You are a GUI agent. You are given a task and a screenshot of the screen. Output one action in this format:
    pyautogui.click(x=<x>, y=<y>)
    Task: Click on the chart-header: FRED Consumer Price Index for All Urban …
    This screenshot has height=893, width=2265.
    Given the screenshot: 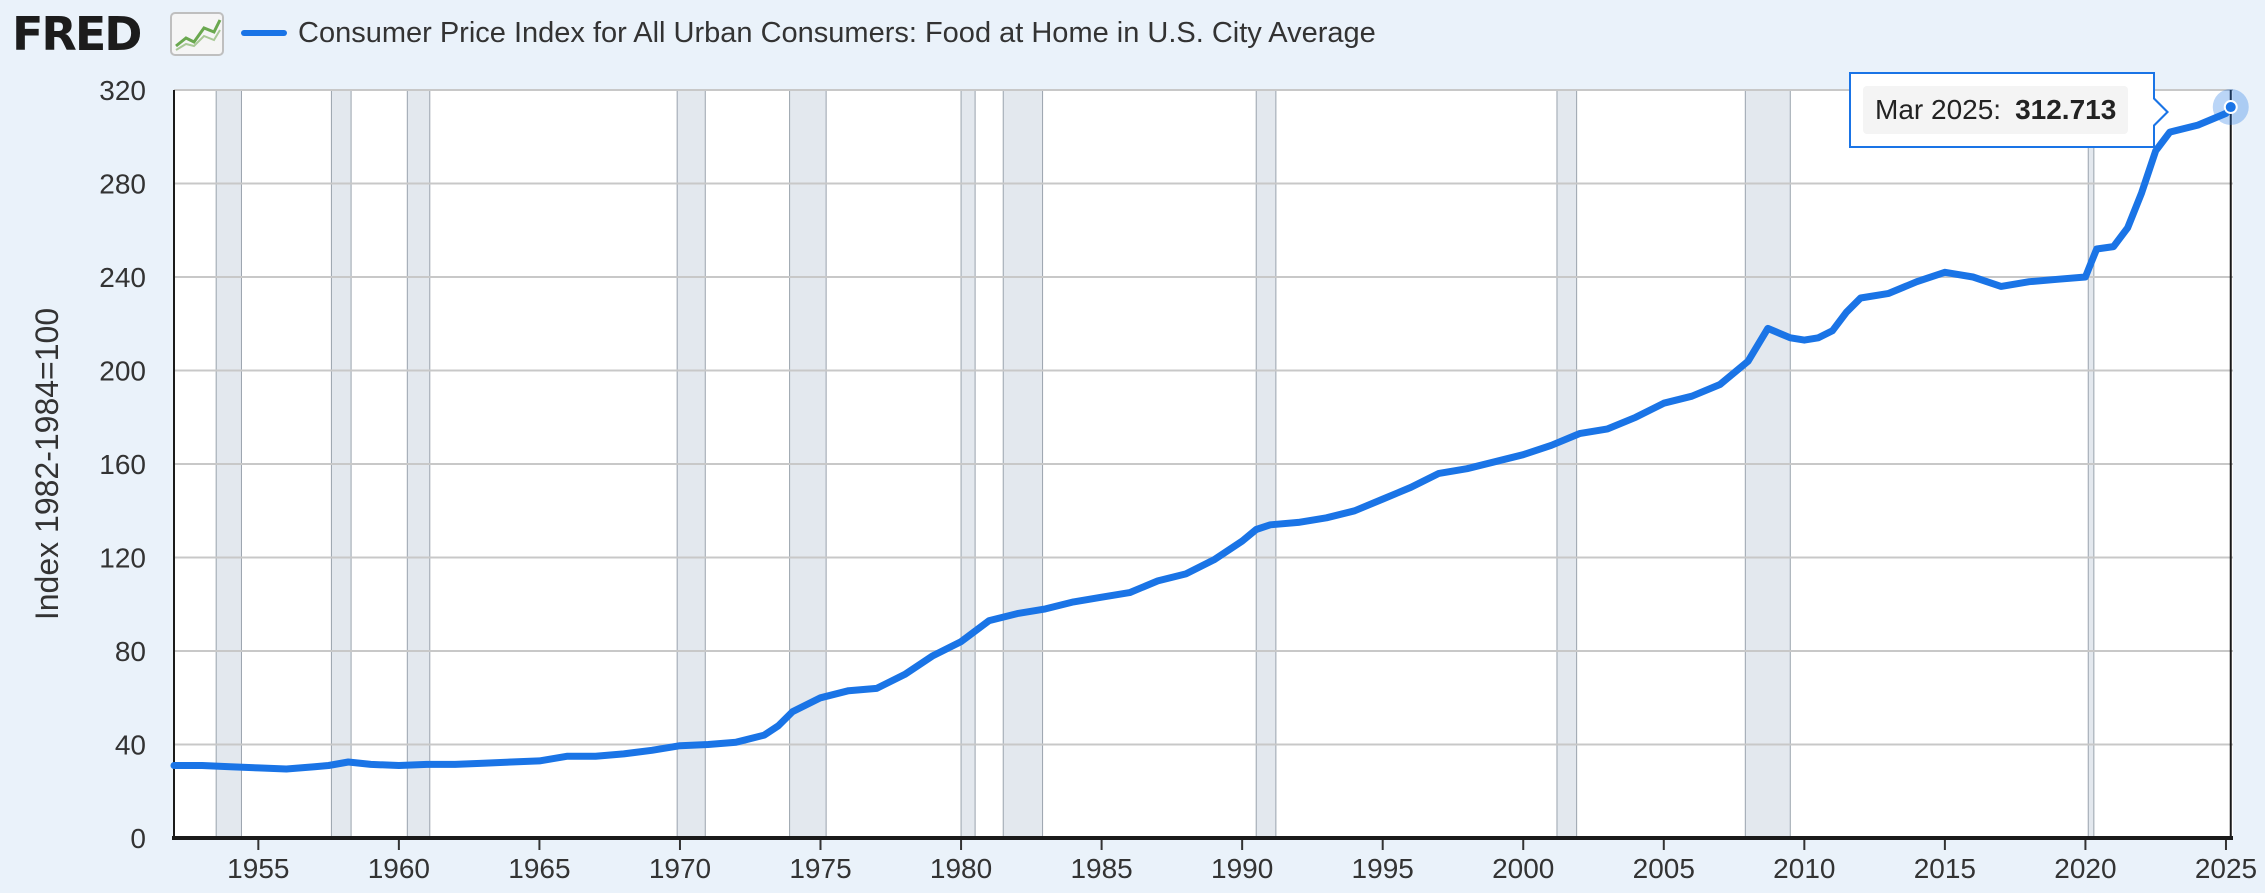 What is the action you would take?
    pyautogui.click(x=1132, y=35)
    